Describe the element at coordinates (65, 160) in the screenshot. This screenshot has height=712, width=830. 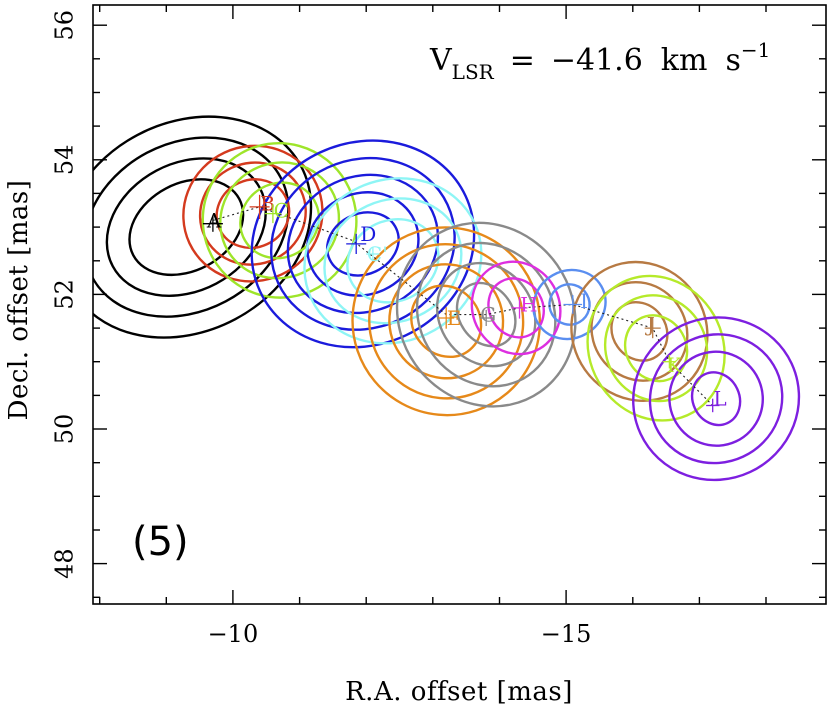
I see `y-tick-label: 54` at that location.